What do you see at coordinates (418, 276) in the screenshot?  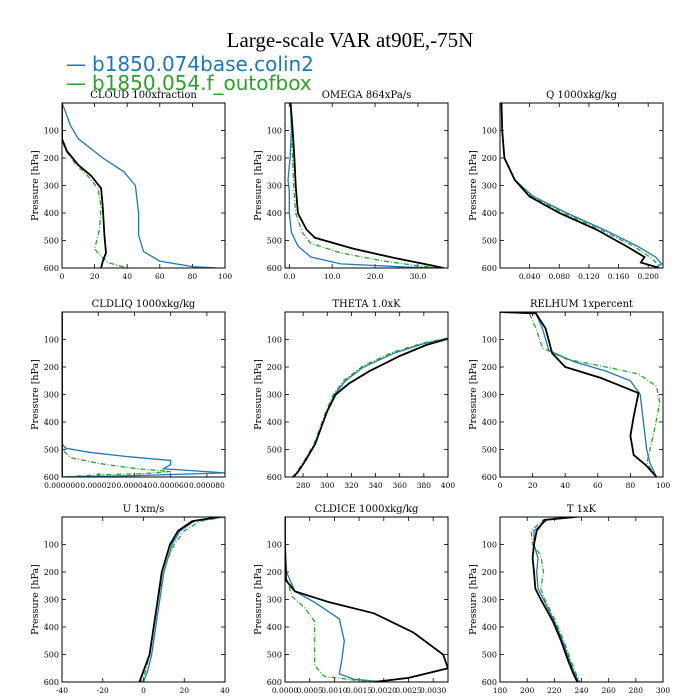 I see `x-tick-label: 30.0` at bounding box center [418, 276].